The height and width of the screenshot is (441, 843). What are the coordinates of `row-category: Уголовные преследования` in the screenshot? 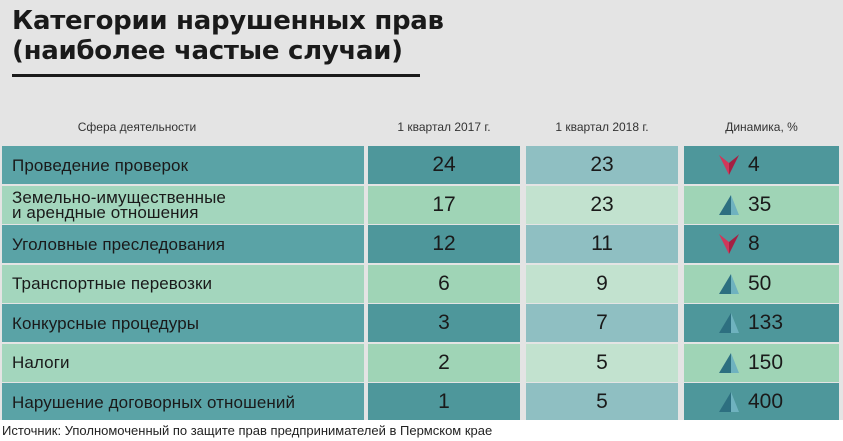 It's located at (183, 244).